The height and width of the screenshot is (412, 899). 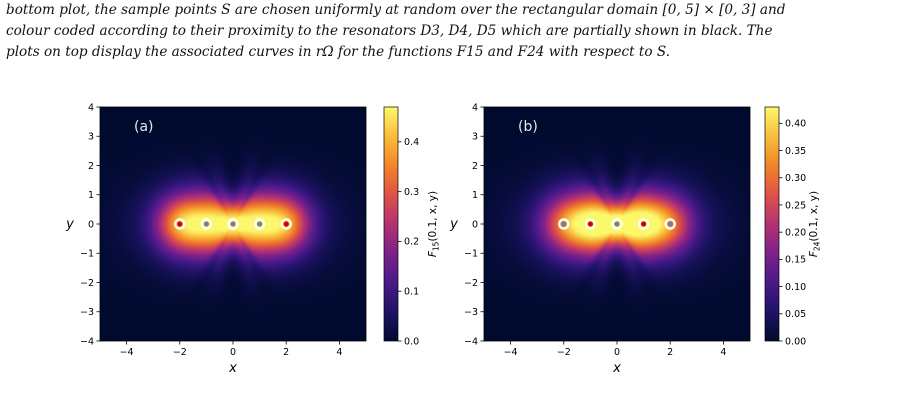 I want to click on colorbar-tick-label: 0.10, so click(x=795, y=287).